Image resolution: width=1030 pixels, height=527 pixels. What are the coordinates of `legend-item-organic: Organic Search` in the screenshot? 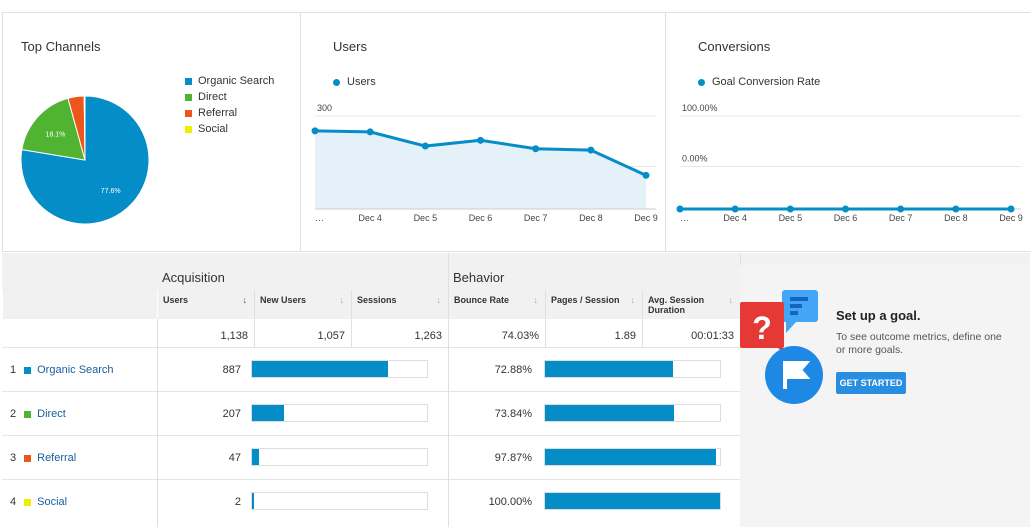 It's located at (229, 81).